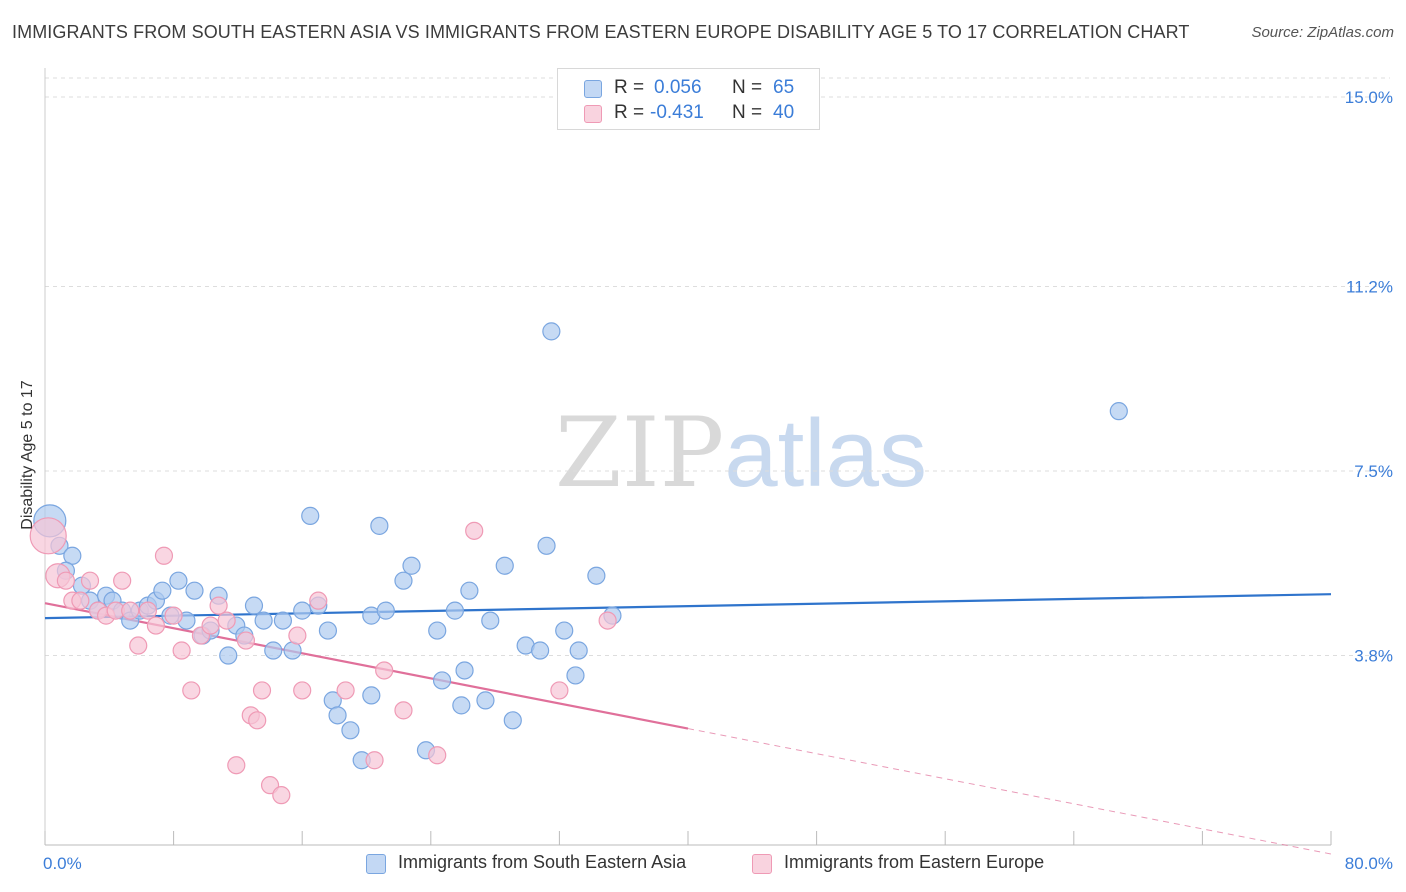 The image size is (1406, 892). Describe the element at coordinates (825, 453) in the screenshot. I see `watermark-atlas: atlas` at that location.